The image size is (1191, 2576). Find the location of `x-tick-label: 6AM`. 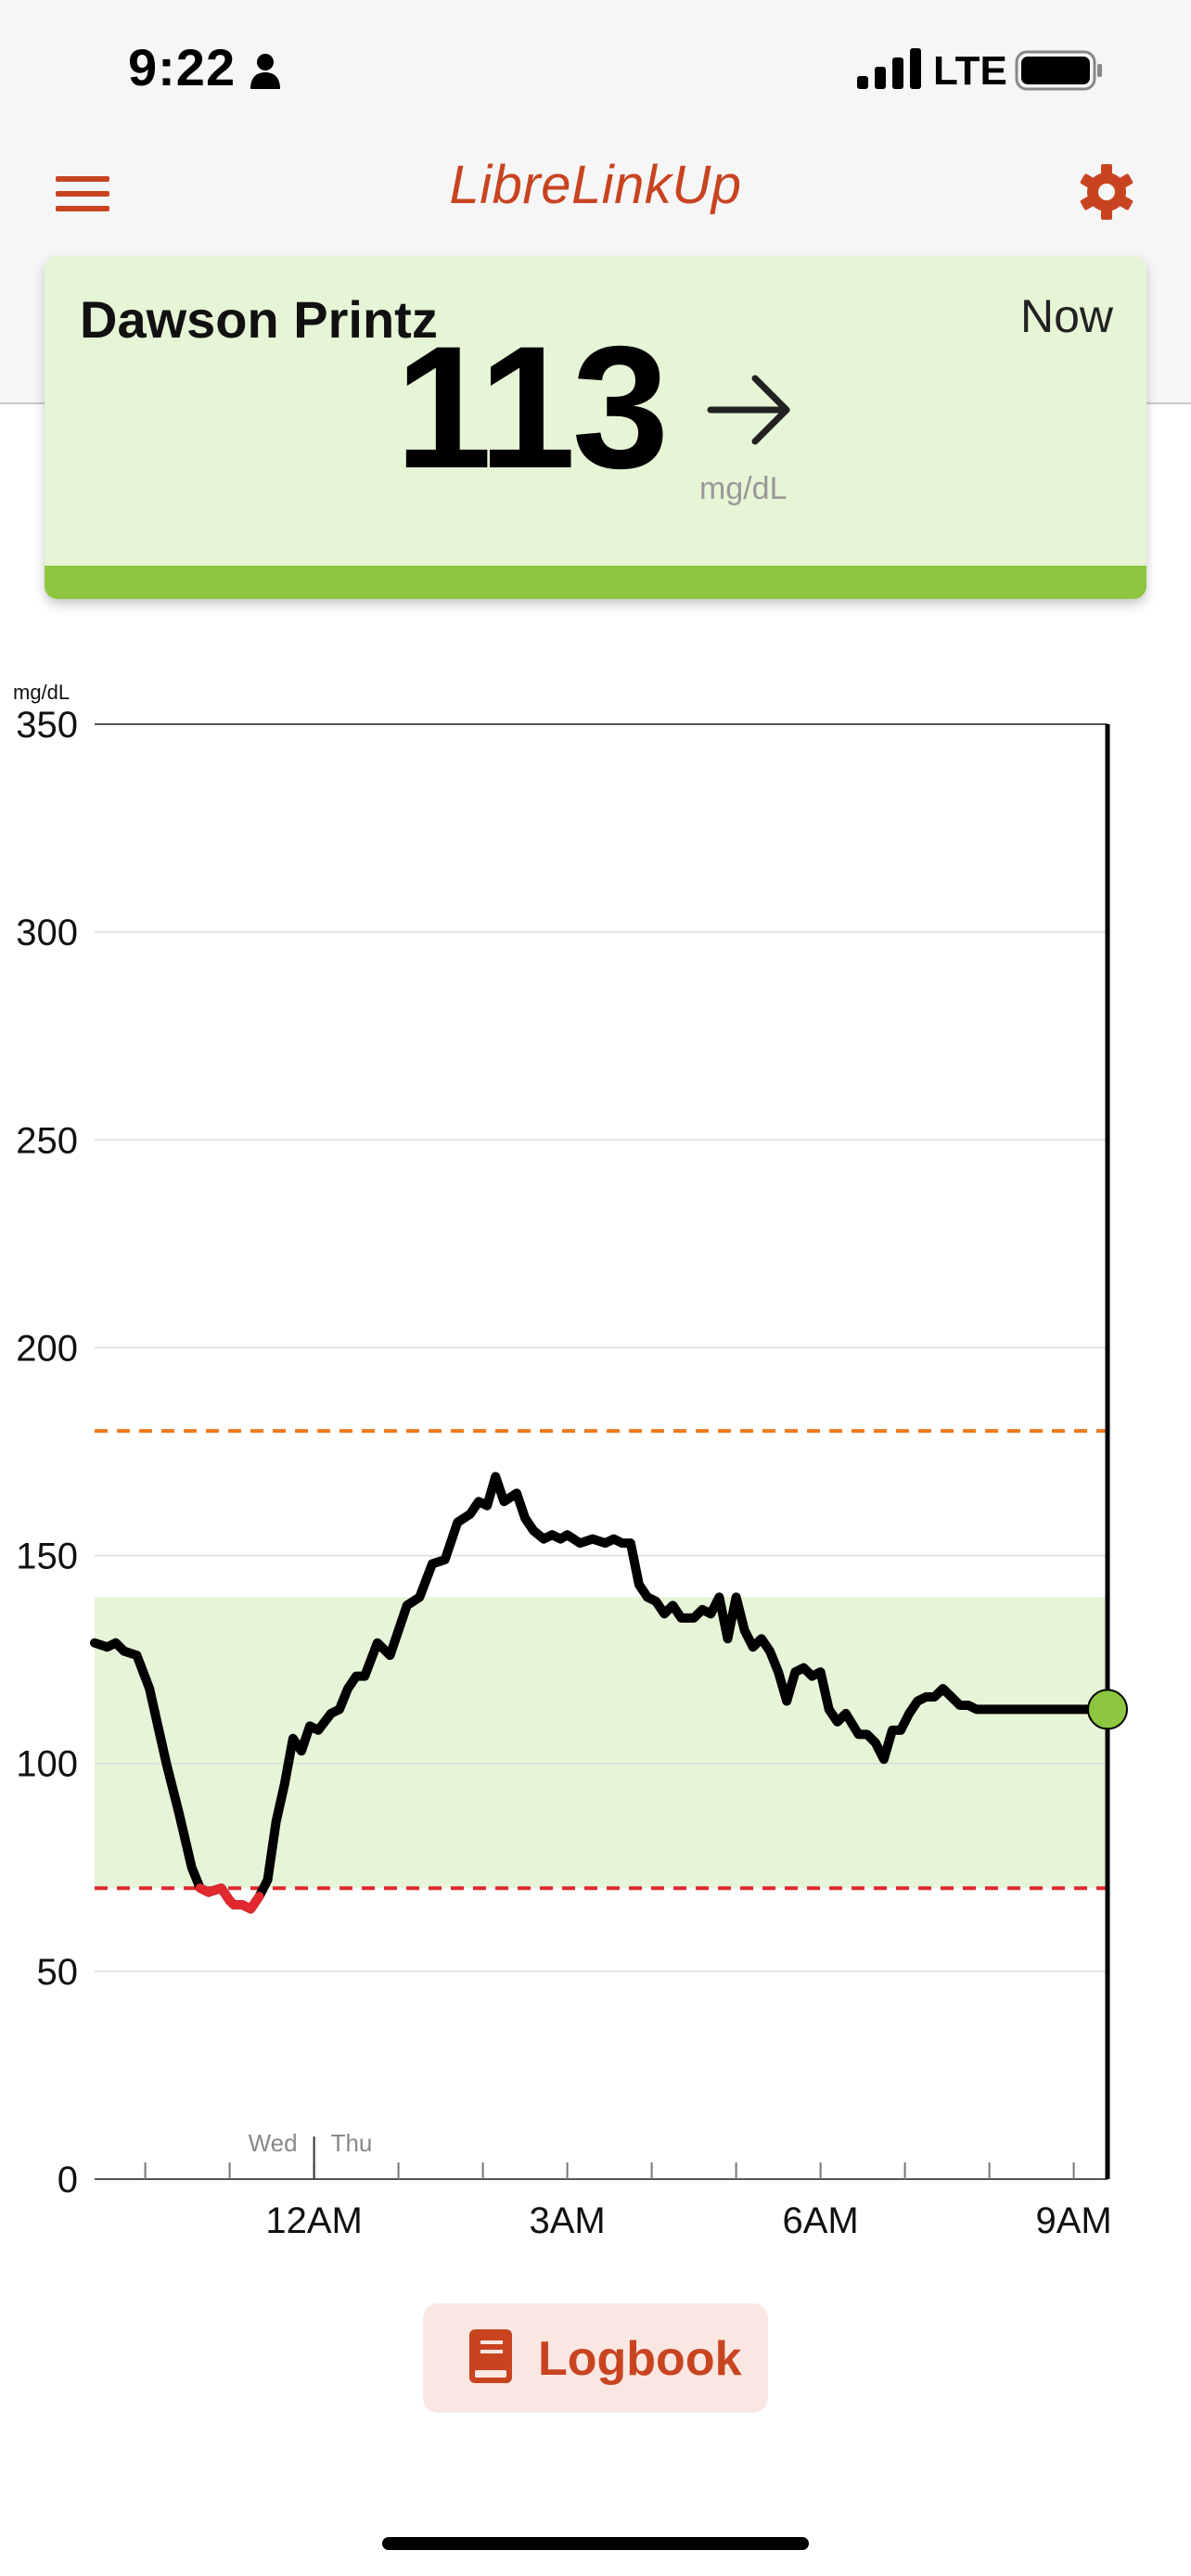

x-tick-label: 6AM is located at coordinates (820, 2220).